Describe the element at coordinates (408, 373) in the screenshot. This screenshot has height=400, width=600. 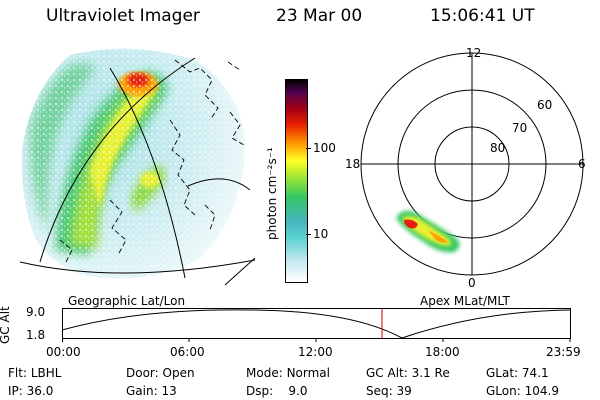
I see `gc-alt-info: GC Alt: 3.1 Re` at that location.